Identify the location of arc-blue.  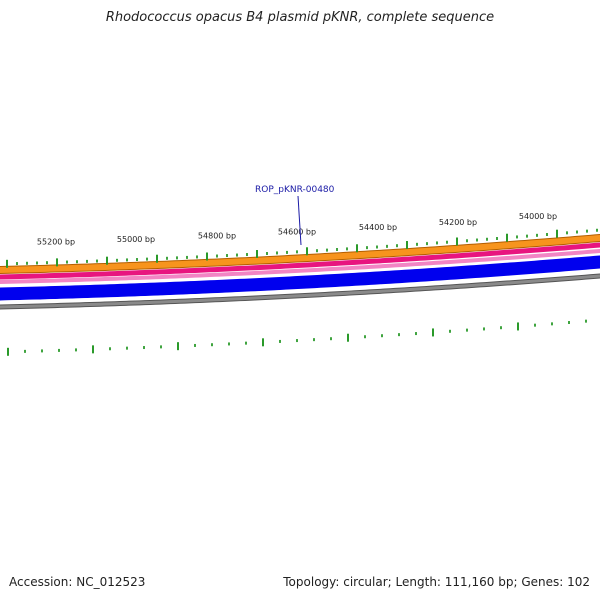
(300, 278).